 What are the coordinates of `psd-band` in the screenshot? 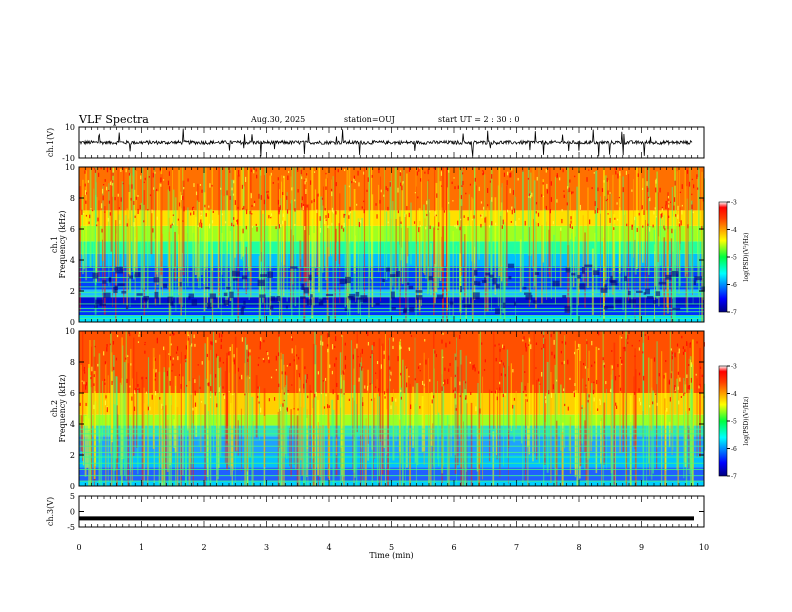 It's located at (391, 431).